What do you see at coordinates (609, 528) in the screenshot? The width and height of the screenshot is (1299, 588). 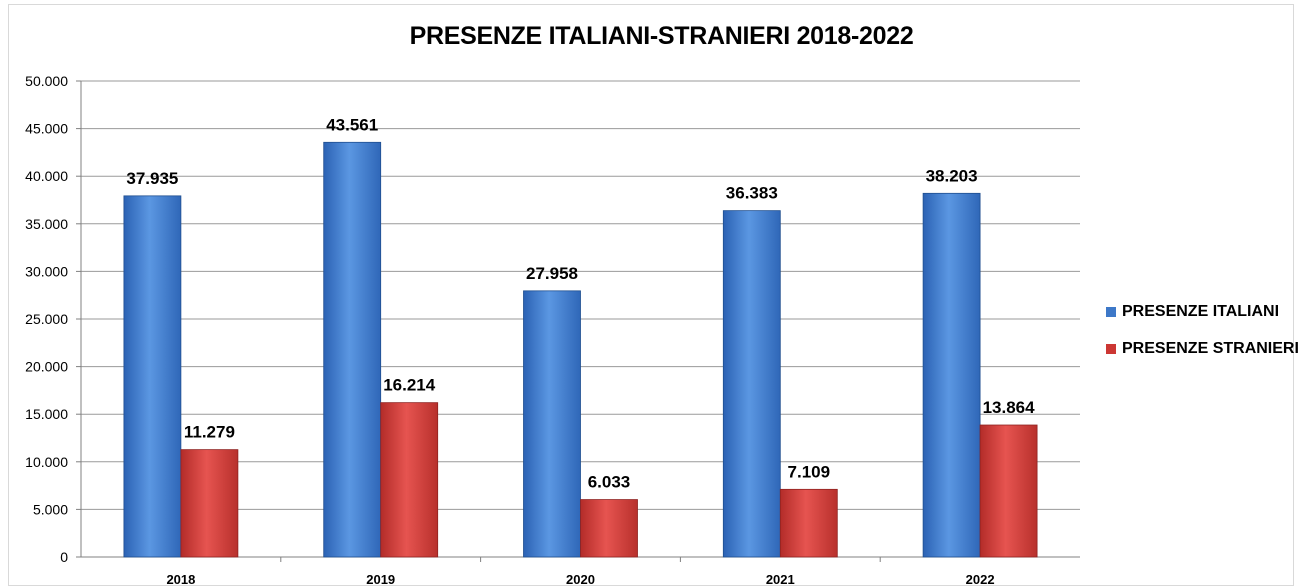 I see `bar-stranieri-2020` at bounding box center [609, 528].